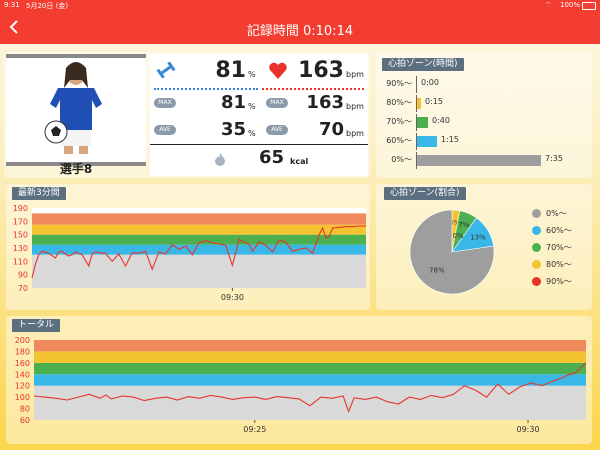  Describe the element at coordinates (20, 261) in the screenshot. I see `y-tick-label: 110` at that location.